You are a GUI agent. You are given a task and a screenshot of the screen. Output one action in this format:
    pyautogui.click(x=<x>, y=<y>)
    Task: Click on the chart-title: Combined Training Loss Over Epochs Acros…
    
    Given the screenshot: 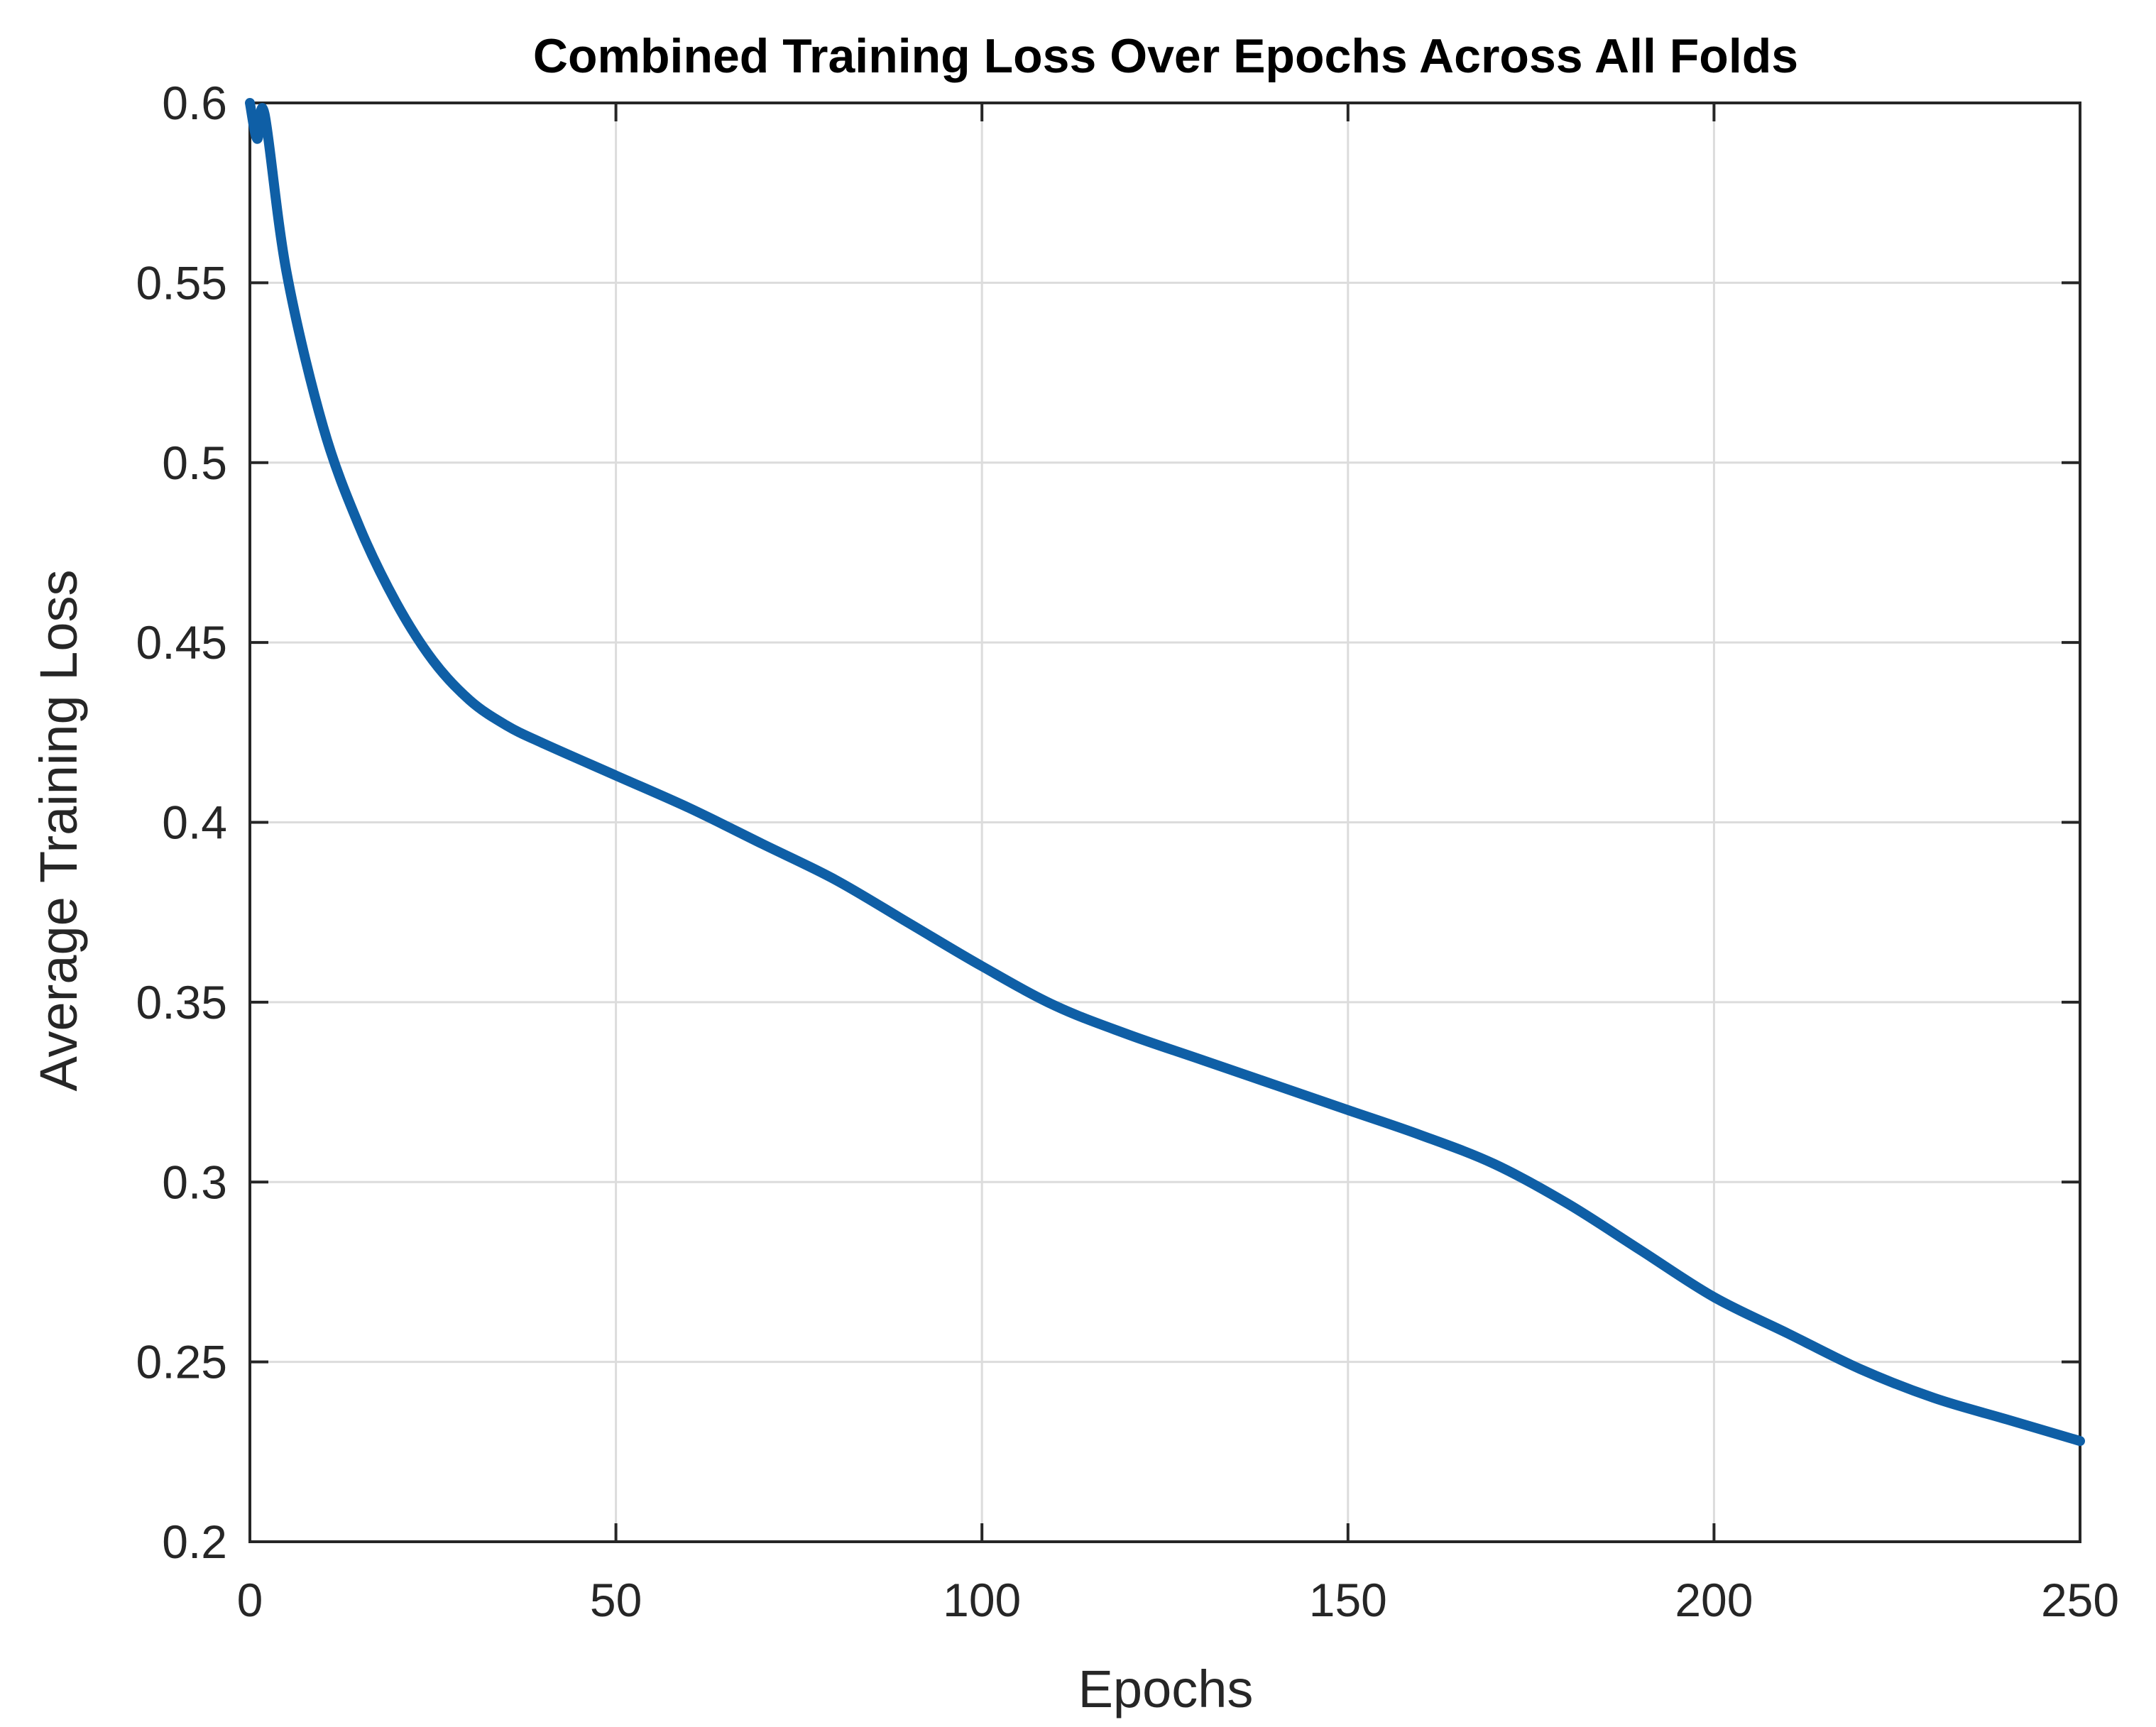 What is the action you would take?
    pyautogui.click(x=1165, y=56)
    